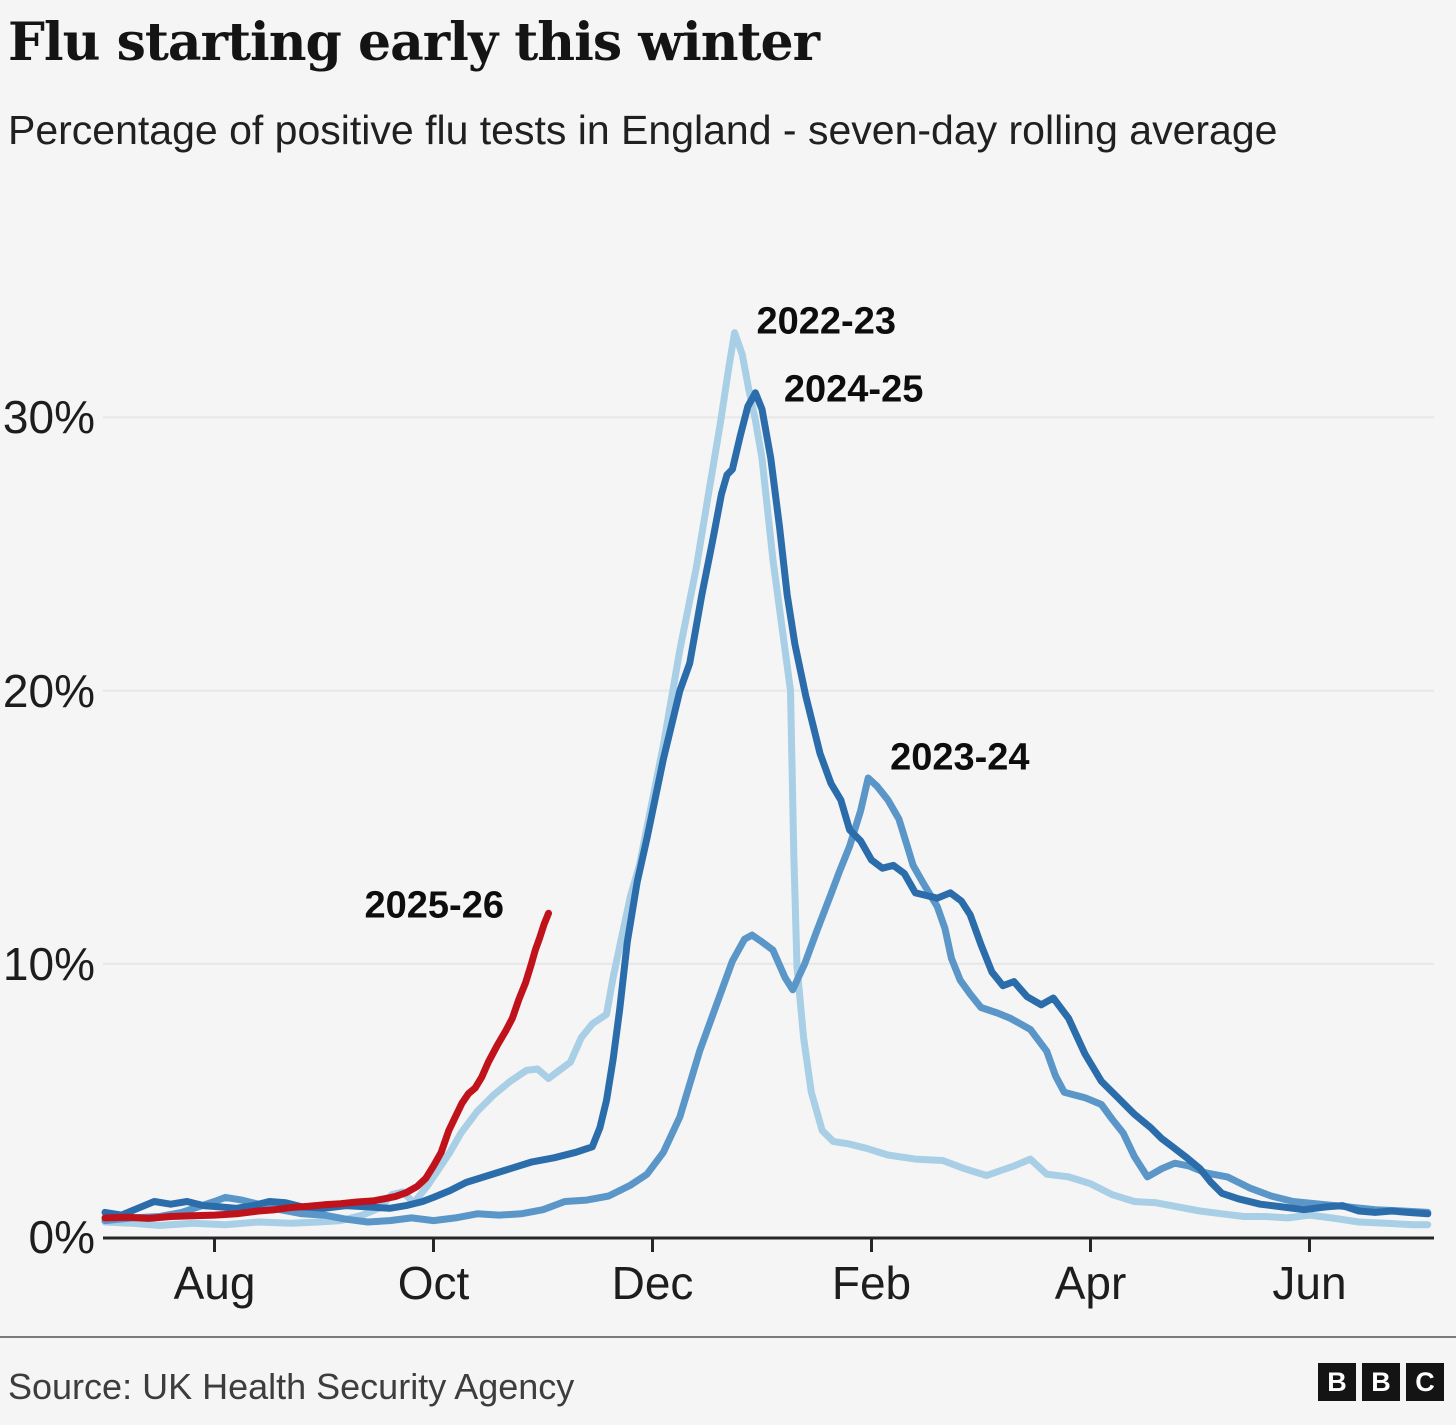 The image size is (1456, 1425). What do you see at coordinates (433, 1283) in the screenshot?
I see `x-axis-label-Oct: Oct` at bounding box center [433, 1283].